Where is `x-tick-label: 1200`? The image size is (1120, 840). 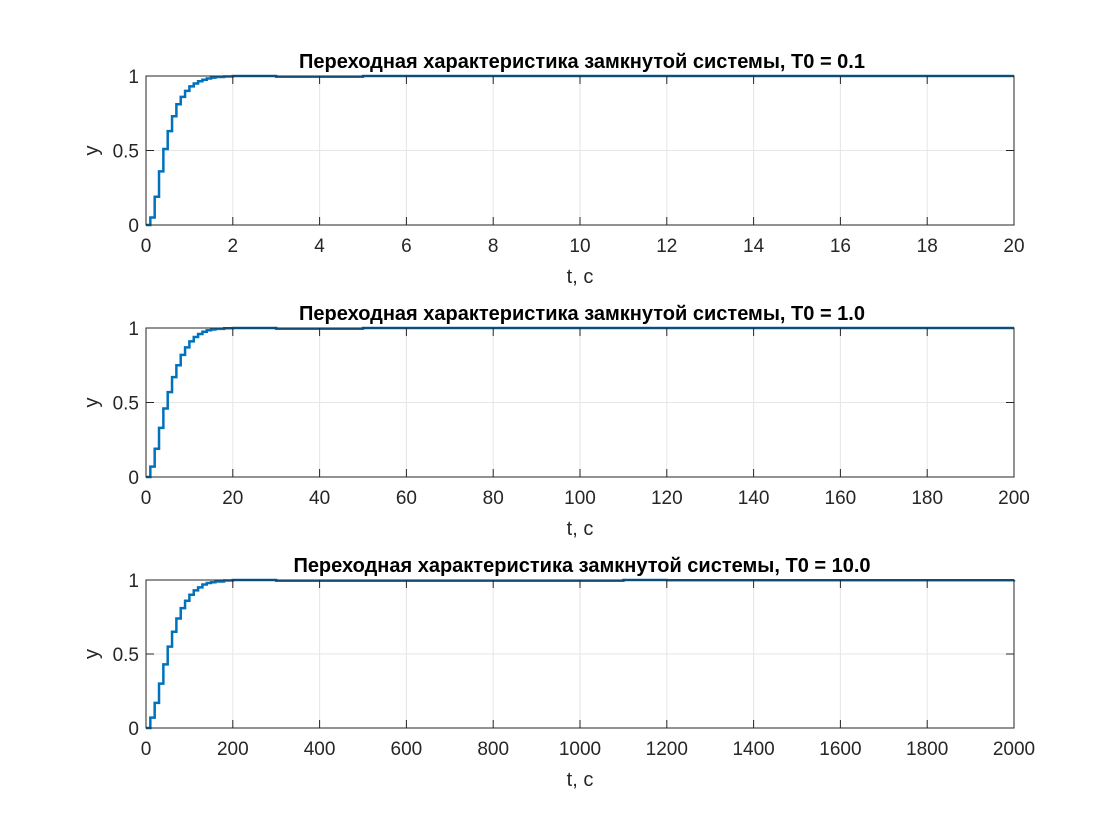 x-tick-label: 1200 is located at coordinates (667, 749).